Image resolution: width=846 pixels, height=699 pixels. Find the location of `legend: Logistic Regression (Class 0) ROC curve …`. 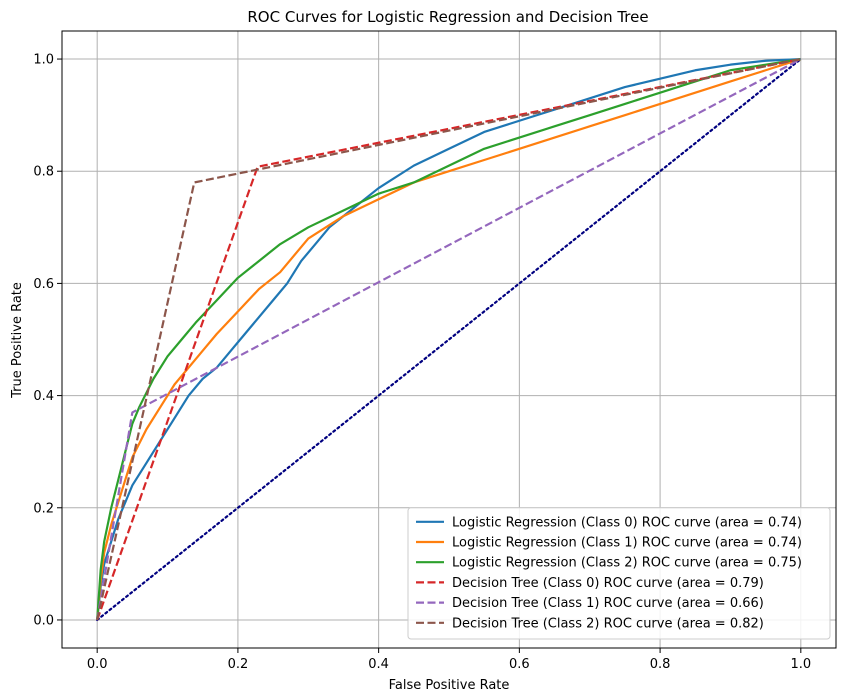

legend: Logistic Regression (Class 0) ROC curve … is located at coordinates (619, 573).